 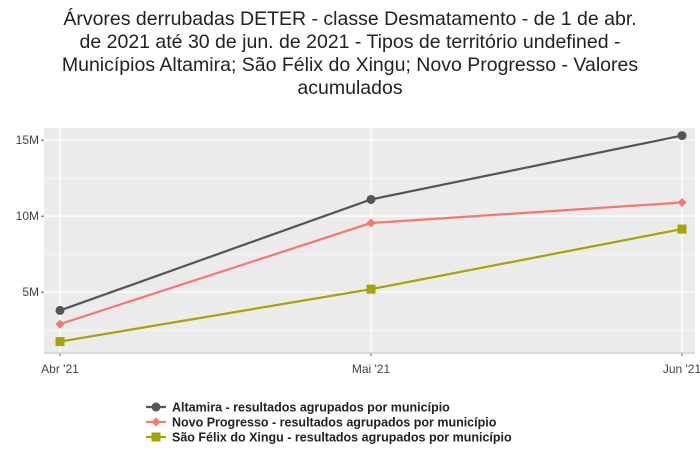 I want to click on x-tick-label: Mai '21, so click(x=371, y=369).